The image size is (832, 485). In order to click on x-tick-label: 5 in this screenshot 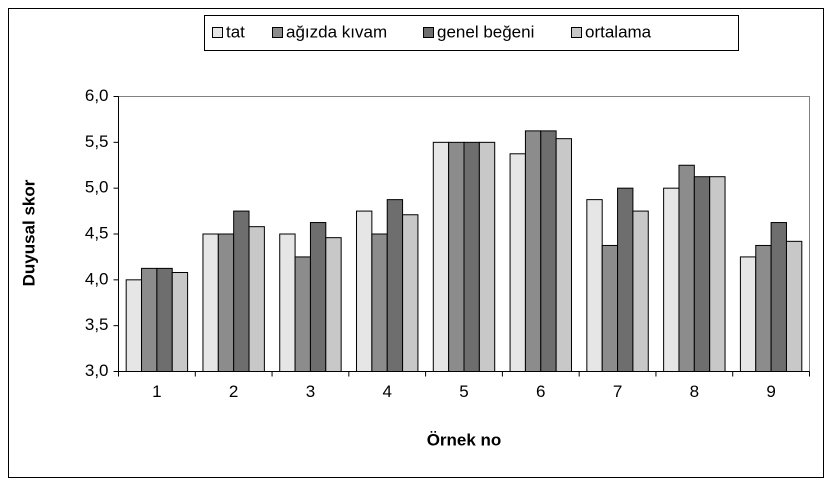, I will do `click(463, 391)`.